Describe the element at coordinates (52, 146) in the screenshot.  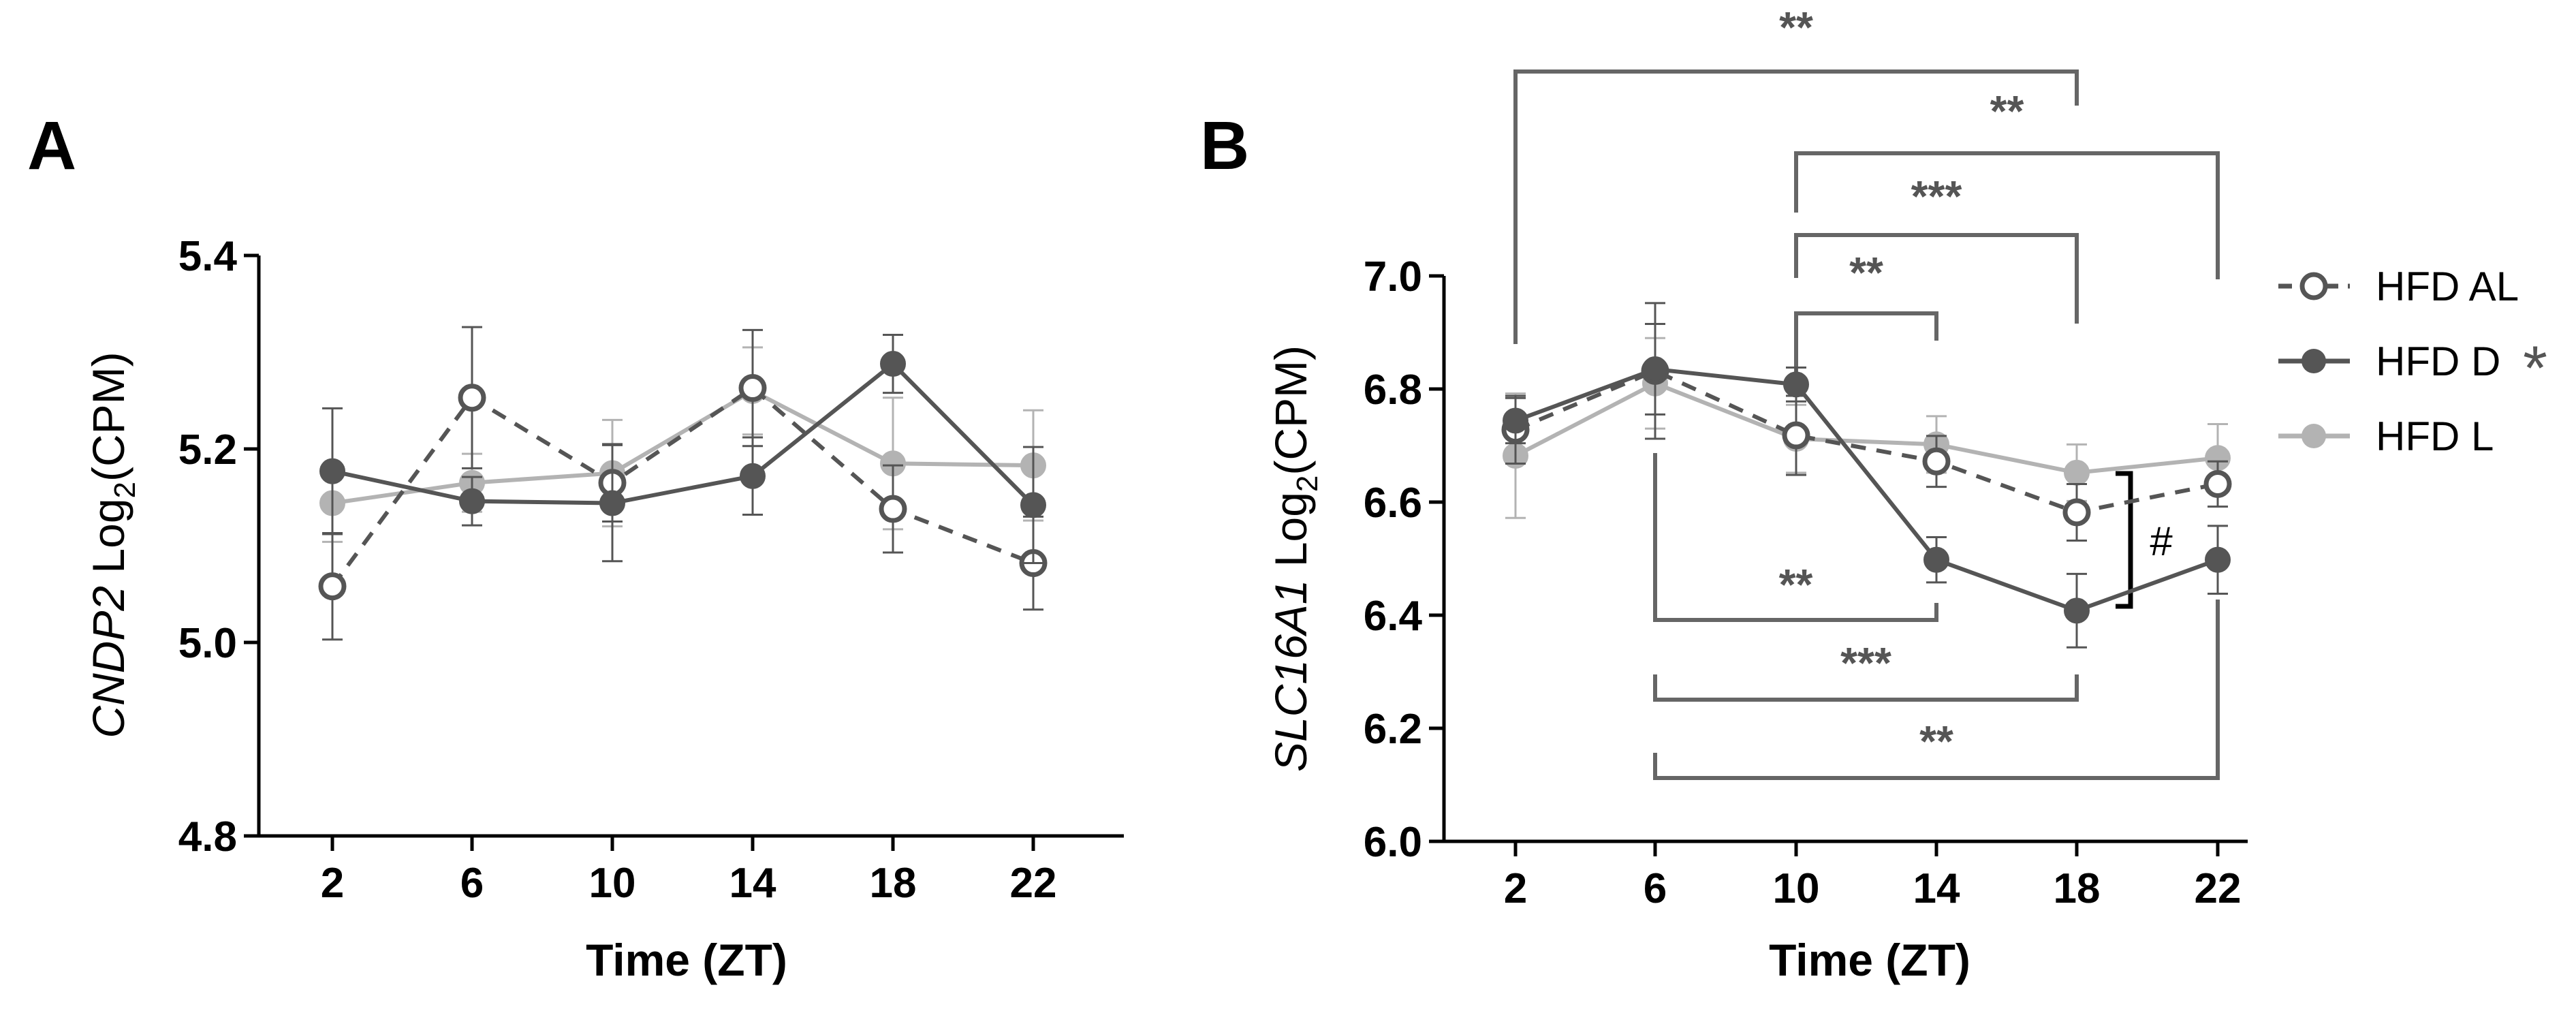
I see `panel-label-a: A` at that location.